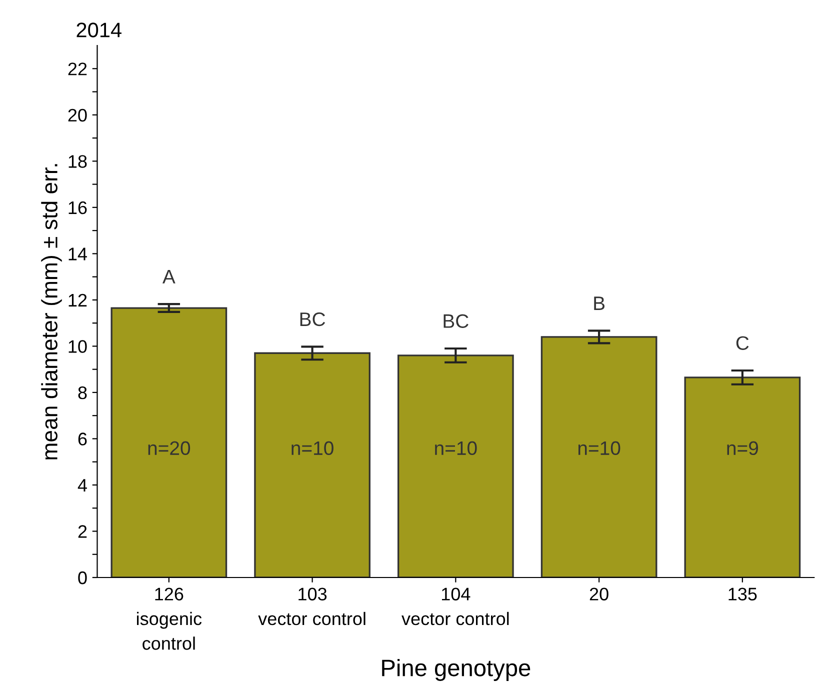 Image resolution: width=824 pixels, height=700 pixels. What do you see at coordinates (599, 303) in the screenshot?
I see `annotation: B` at bounding box center [599, 303].